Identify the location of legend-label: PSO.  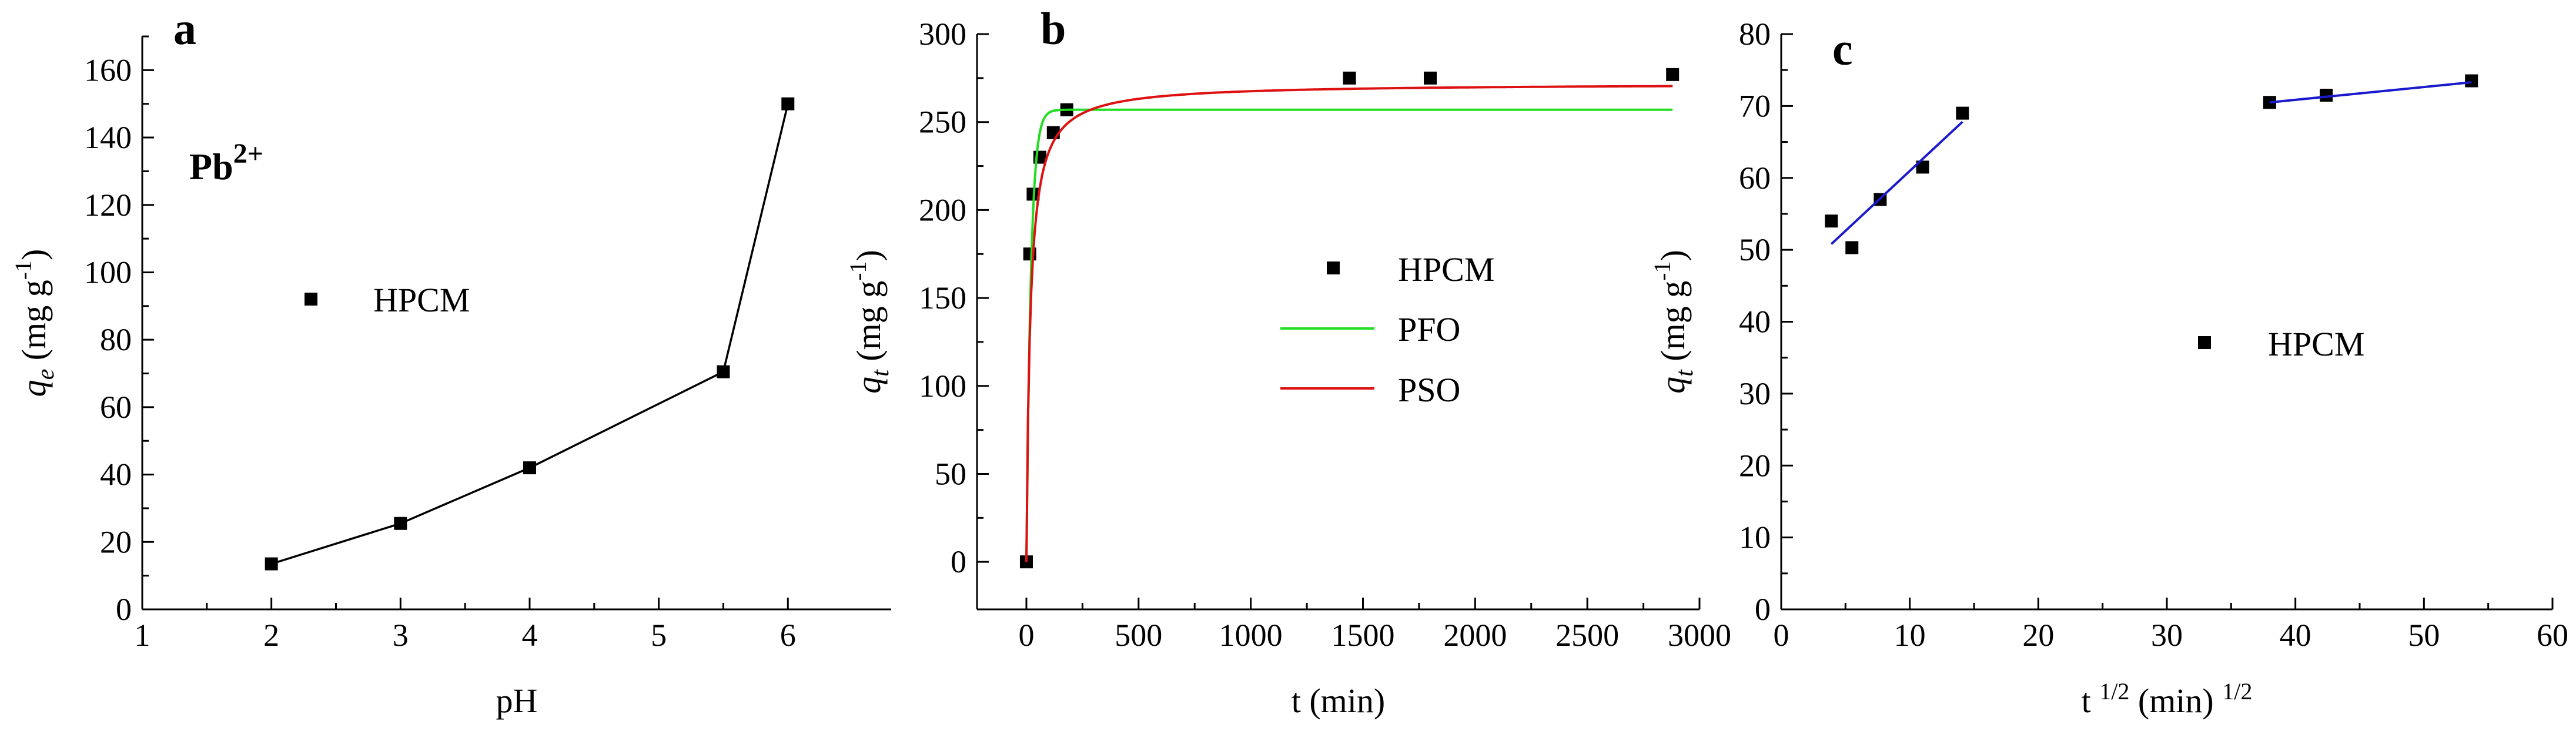
(1429, 390).